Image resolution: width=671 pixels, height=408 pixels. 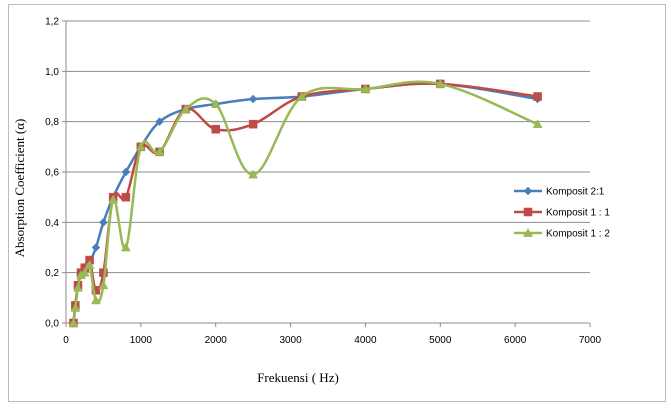 I want to click on y-tick-label: 1,0, so click(x=52, y=72).